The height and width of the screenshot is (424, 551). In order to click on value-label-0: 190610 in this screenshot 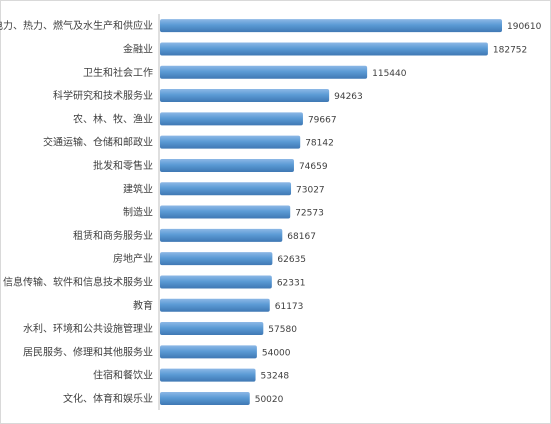, I will do `click(524, 27)`.